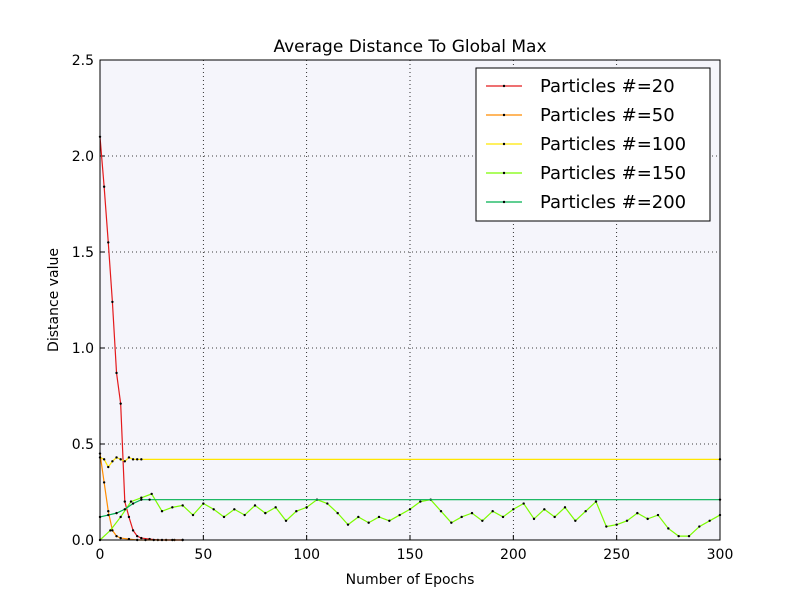 The width and height of the screenshot is (800, 604). I want to click on chart-title: Average Distance To Global Max, so click(409, 47).